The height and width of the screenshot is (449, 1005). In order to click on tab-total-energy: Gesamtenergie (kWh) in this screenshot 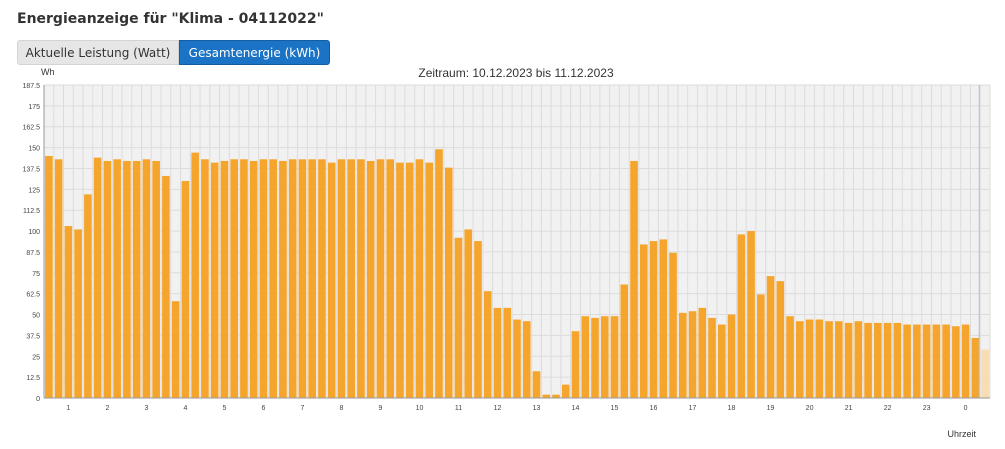, I will do `click(254, 52)`.